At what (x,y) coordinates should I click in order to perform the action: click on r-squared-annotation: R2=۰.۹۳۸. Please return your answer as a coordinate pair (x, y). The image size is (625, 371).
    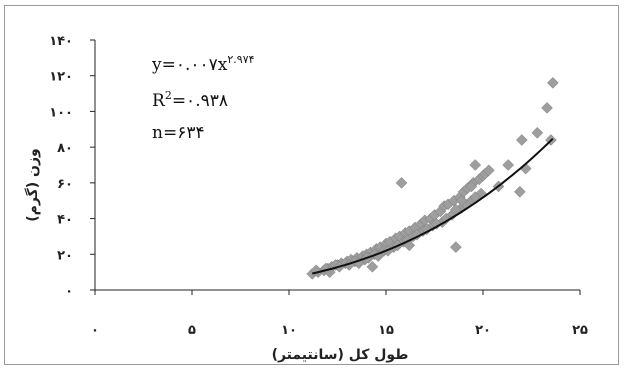
    Looking at the image, I should click on (190, 100).